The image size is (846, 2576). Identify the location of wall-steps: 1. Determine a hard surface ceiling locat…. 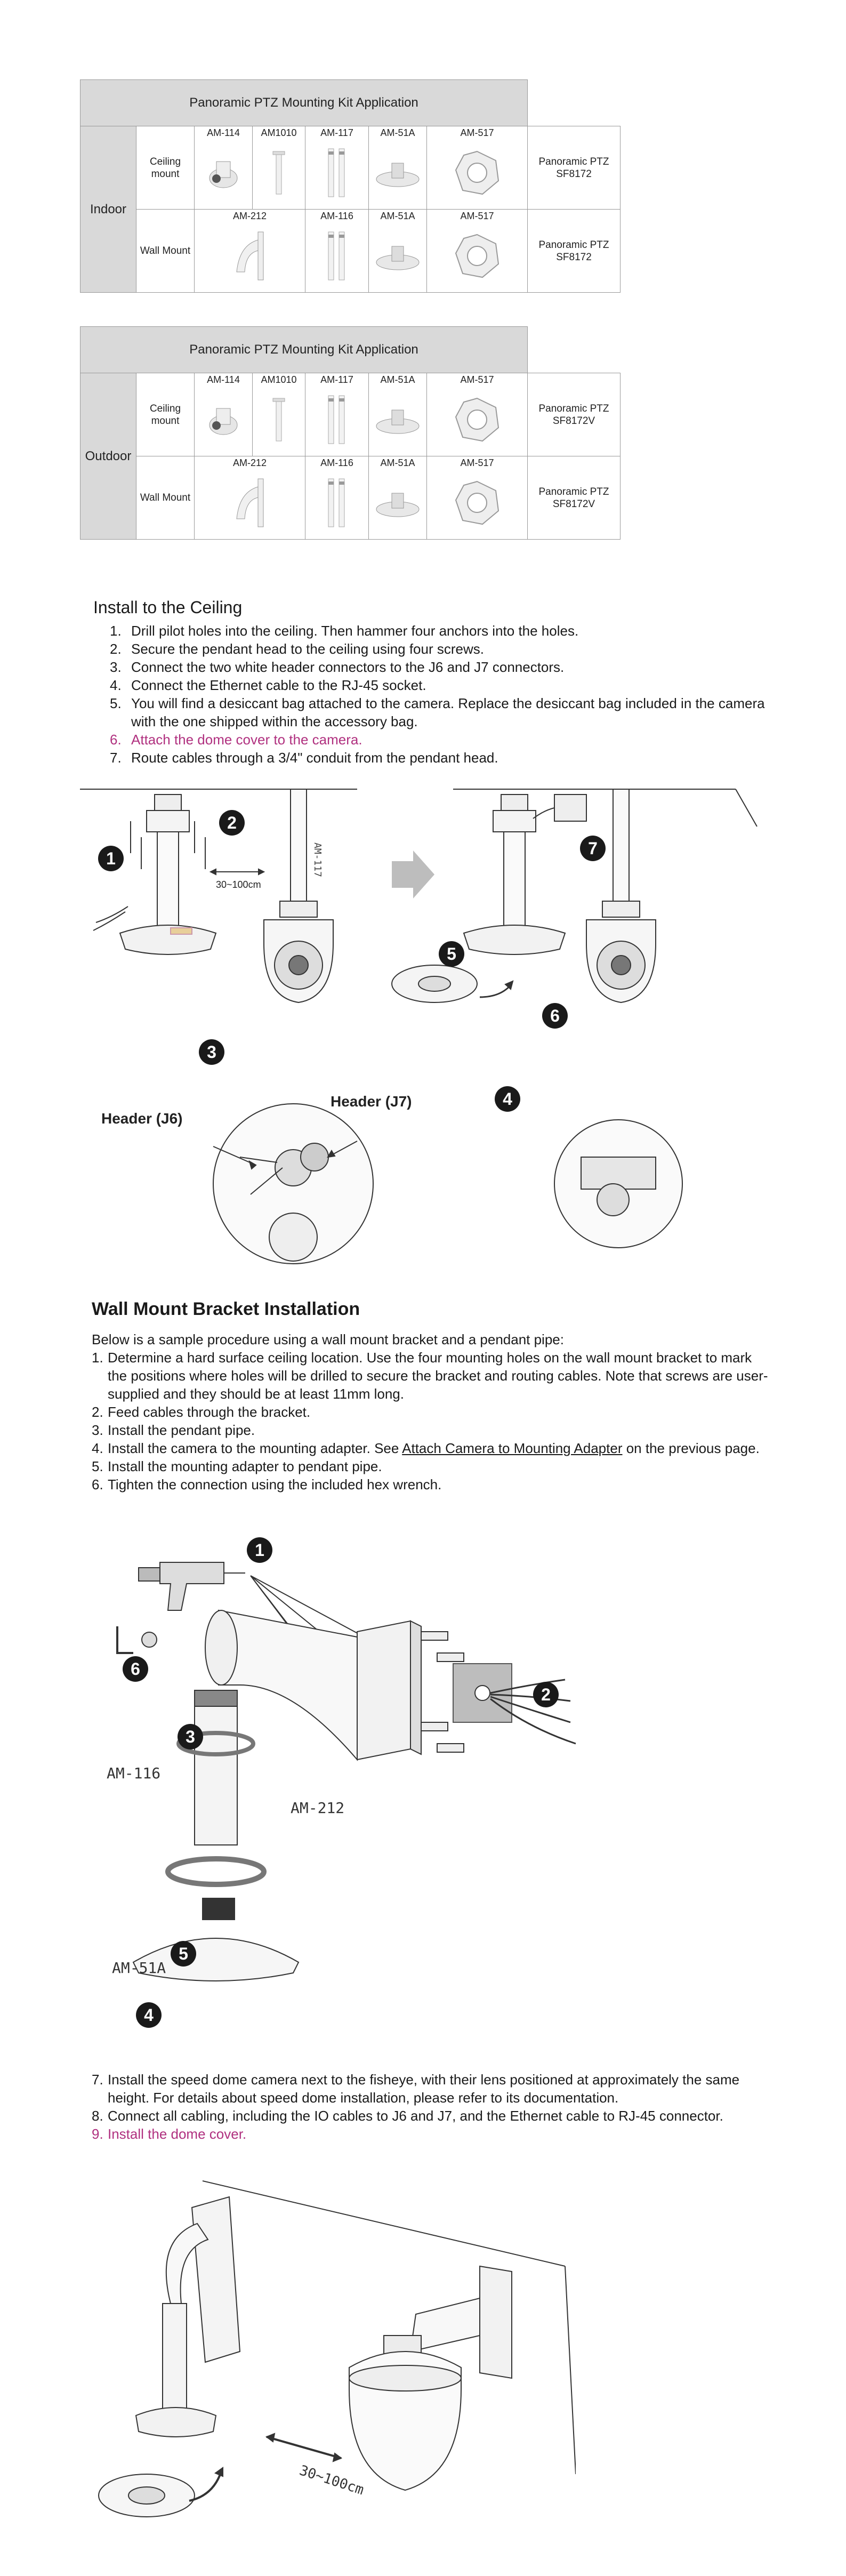
(430, 1422).